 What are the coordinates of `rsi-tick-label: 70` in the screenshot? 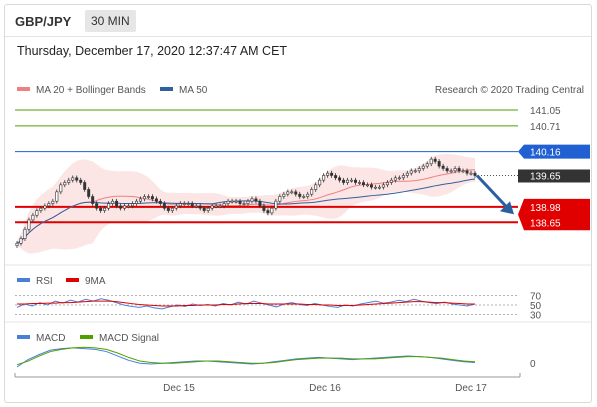 It's located at (536, 296).